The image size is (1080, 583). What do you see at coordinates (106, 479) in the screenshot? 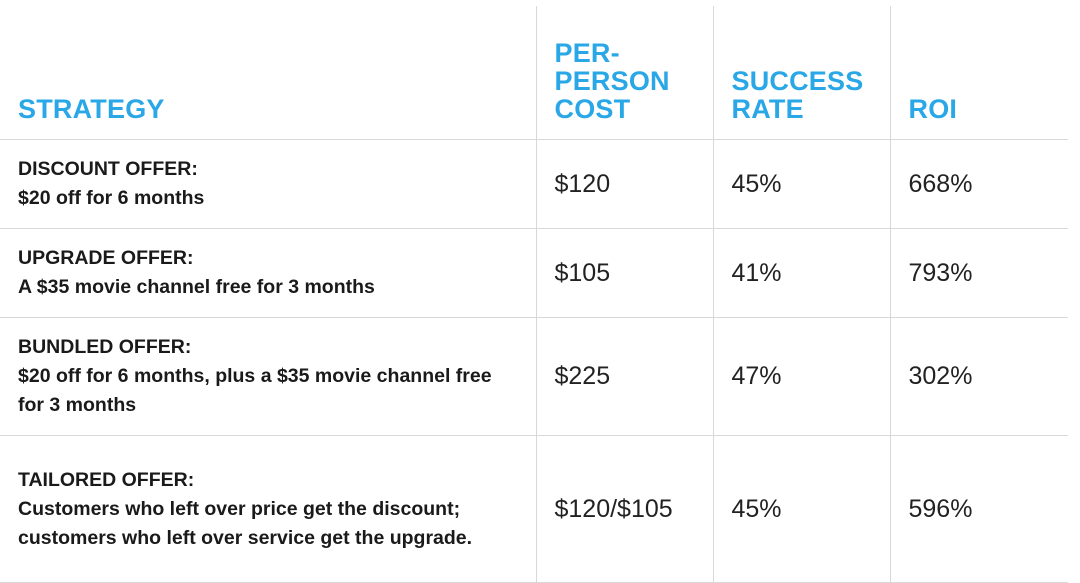
I see `strategy-name: TAILORED OFFER:` at bounding box center [106, 479].